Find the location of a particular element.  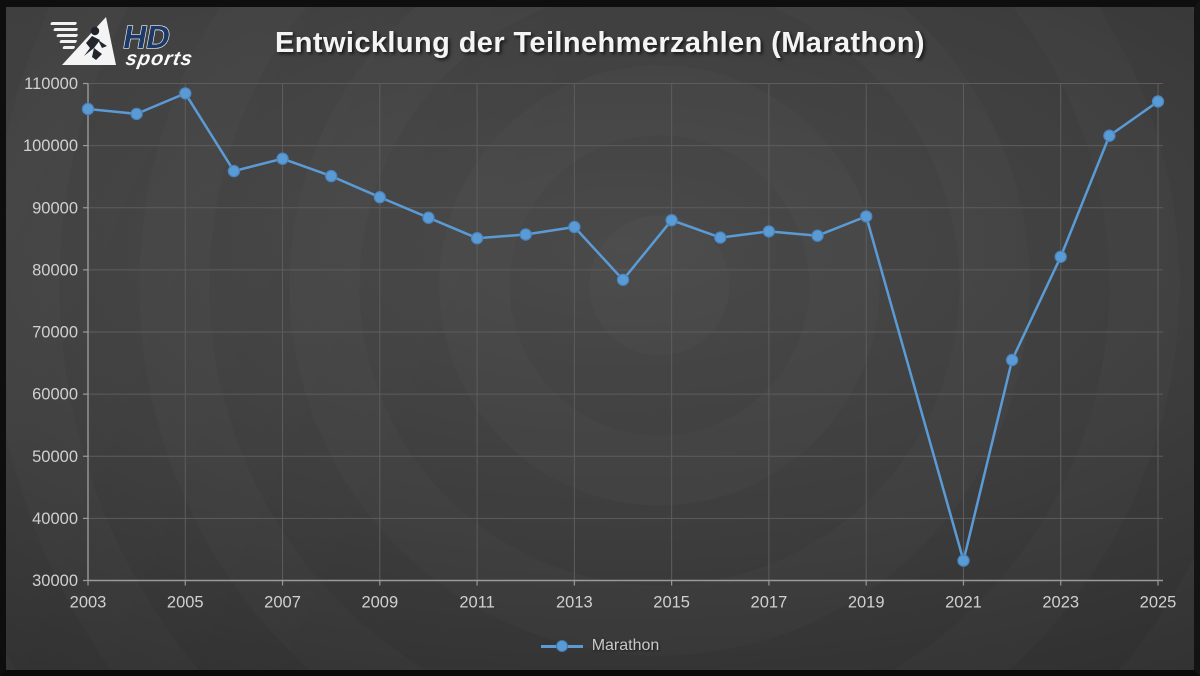

data-point-2015 is located at coordinates (671, 220).